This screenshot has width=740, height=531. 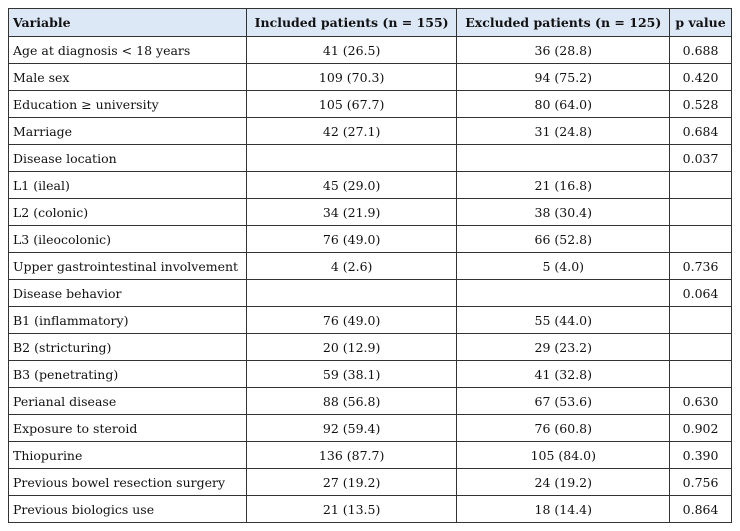 I want to click on row-label: Previous biologics use, so click(x=127, y=509).